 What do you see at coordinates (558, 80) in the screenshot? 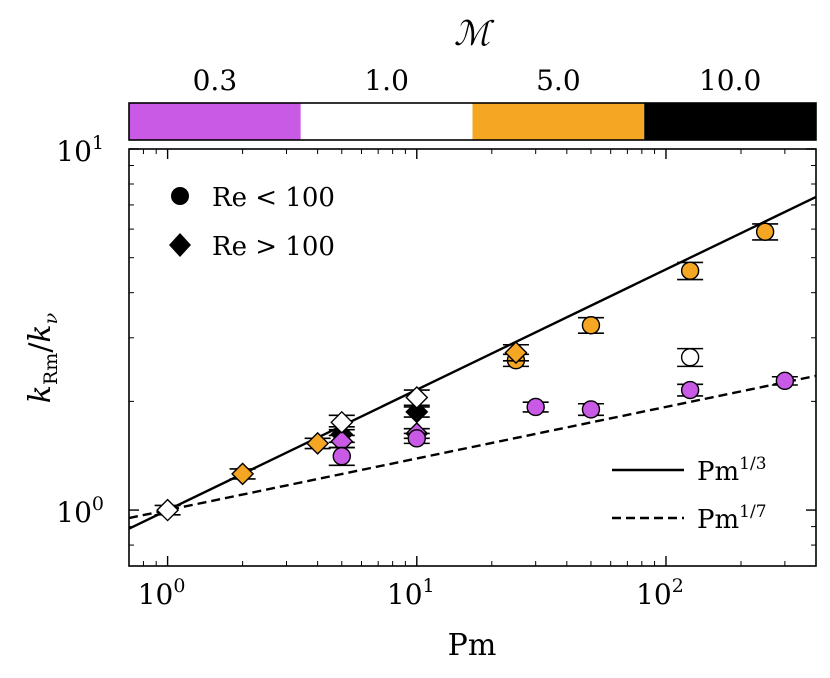
I see `colorbar-tick-label: 5.0` at bounding box center [558, 80].